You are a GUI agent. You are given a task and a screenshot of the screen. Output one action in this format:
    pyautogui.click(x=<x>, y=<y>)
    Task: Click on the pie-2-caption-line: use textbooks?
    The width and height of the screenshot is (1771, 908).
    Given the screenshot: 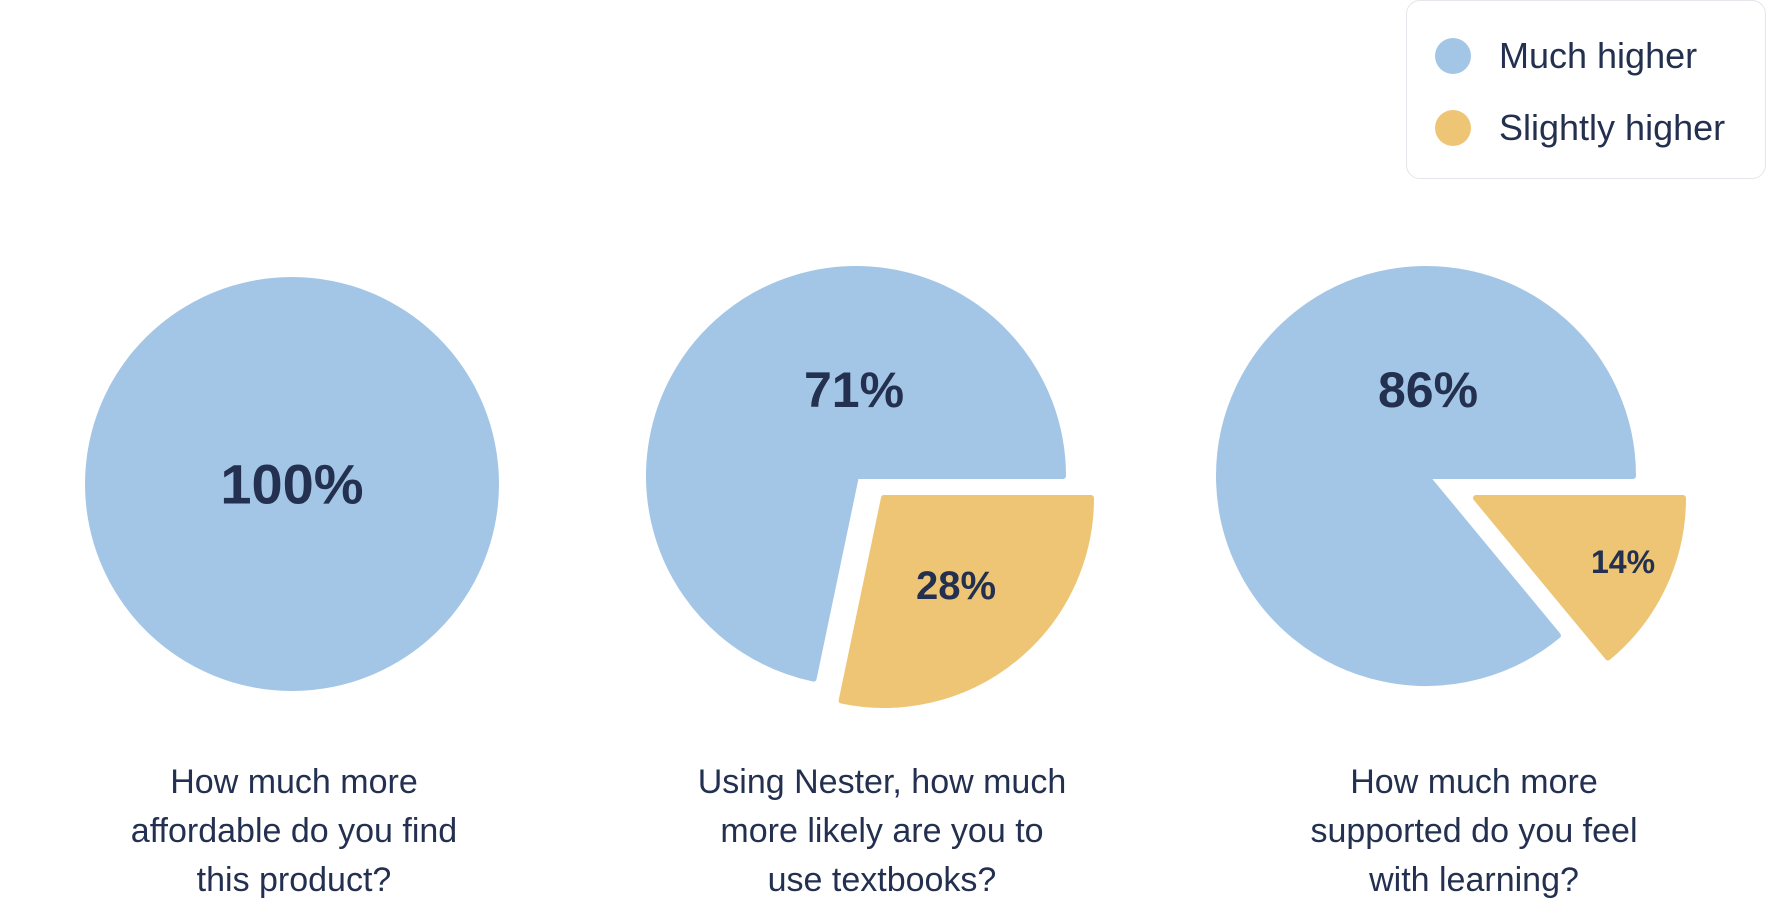 What is the action you would take?
    pyautogui.click(x=882, y=880)
    